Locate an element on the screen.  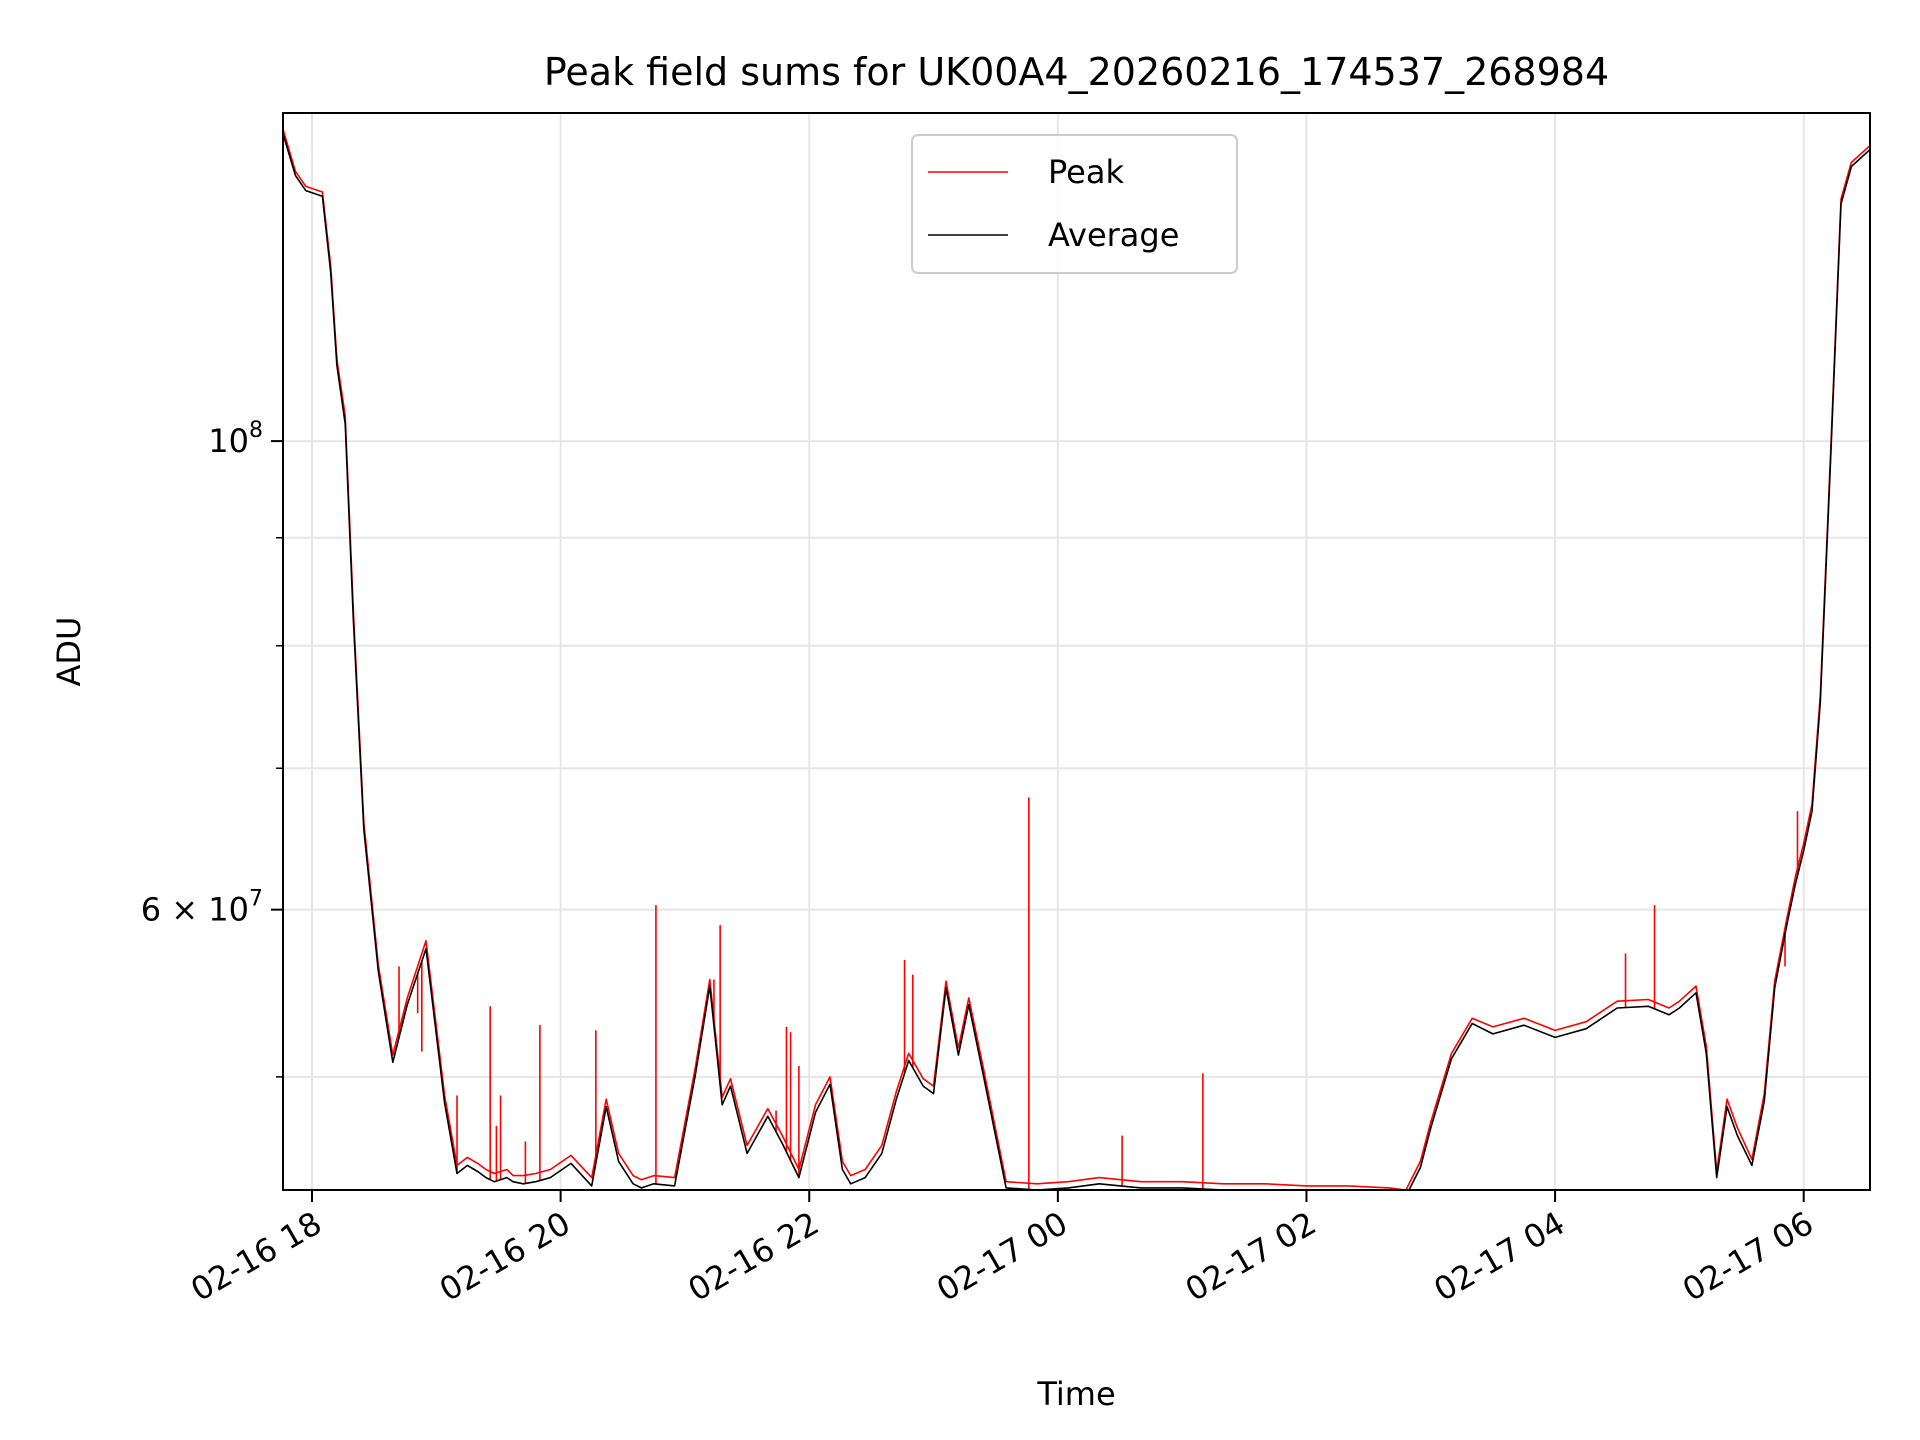
legend-label-peak: Peak is located at coordinates (1086, 172).